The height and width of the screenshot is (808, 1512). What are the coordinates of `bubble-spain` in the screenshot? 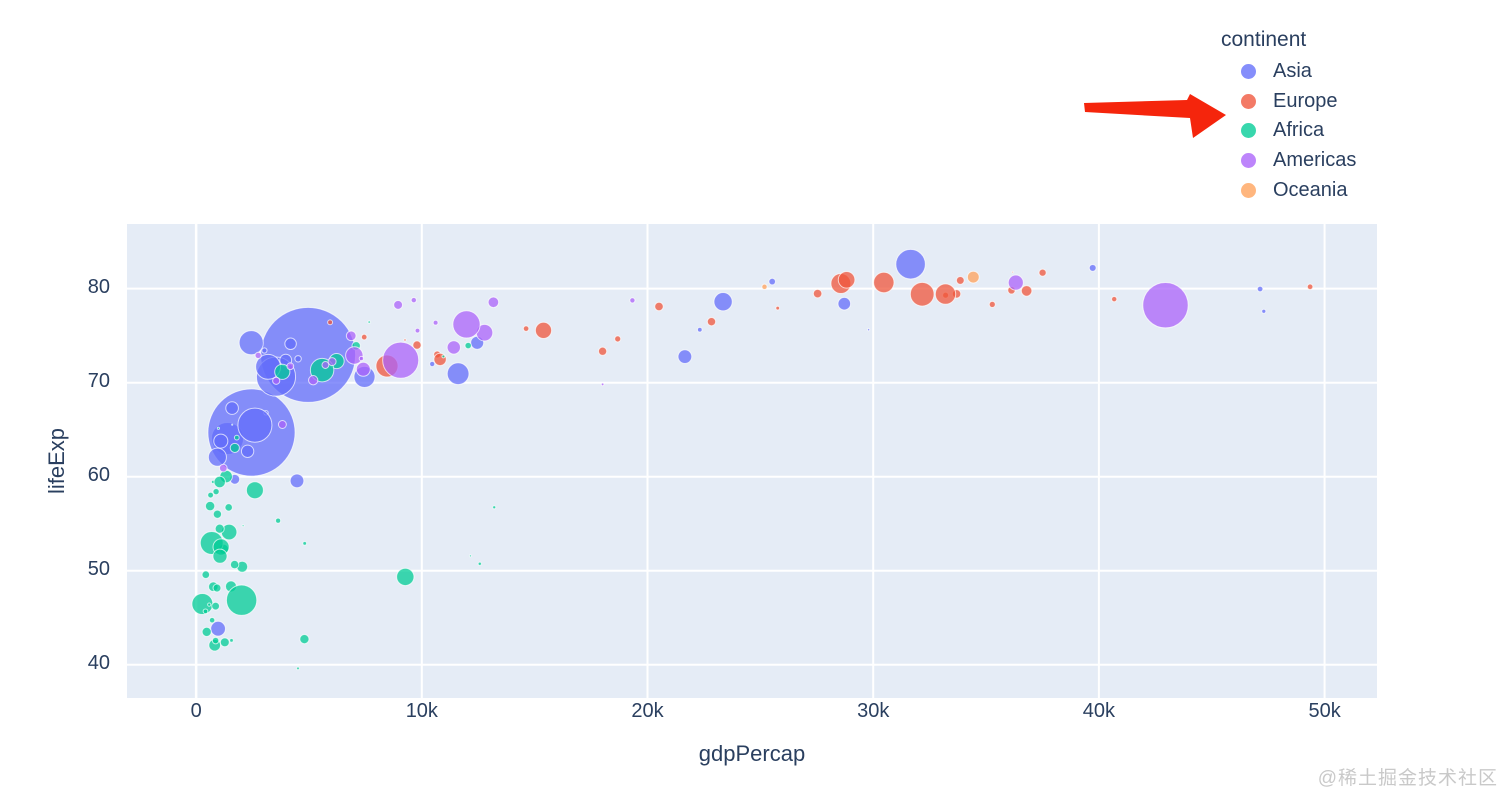 It's located at (846, 279).